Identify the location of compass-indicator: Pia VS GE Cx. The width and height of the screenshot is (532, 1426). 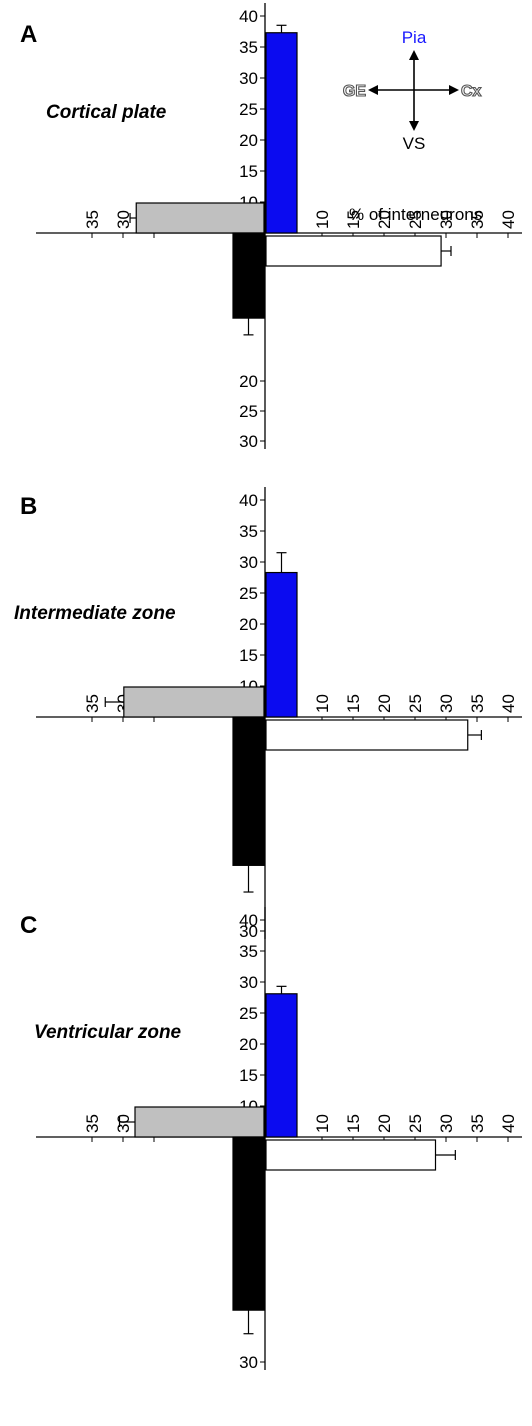
(412, 90).